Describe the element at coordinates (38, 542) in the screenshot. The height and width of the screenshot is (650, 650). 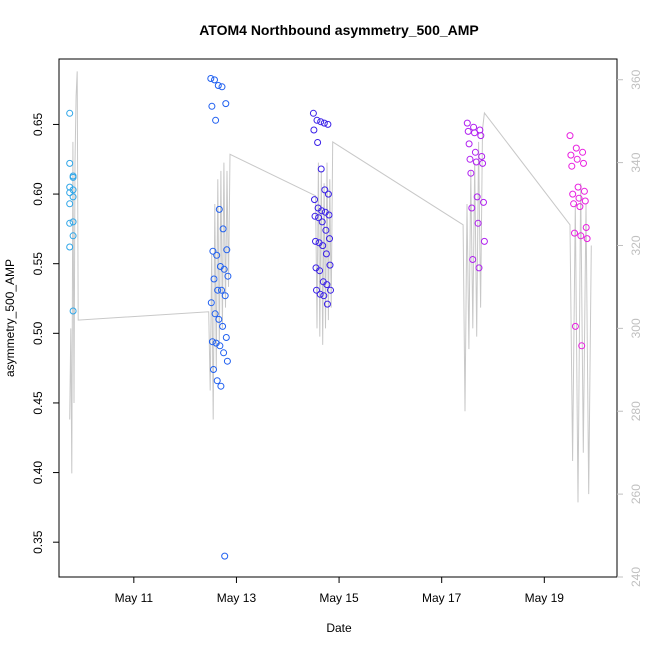
I see `y-tick-label: 0.35` at that location.